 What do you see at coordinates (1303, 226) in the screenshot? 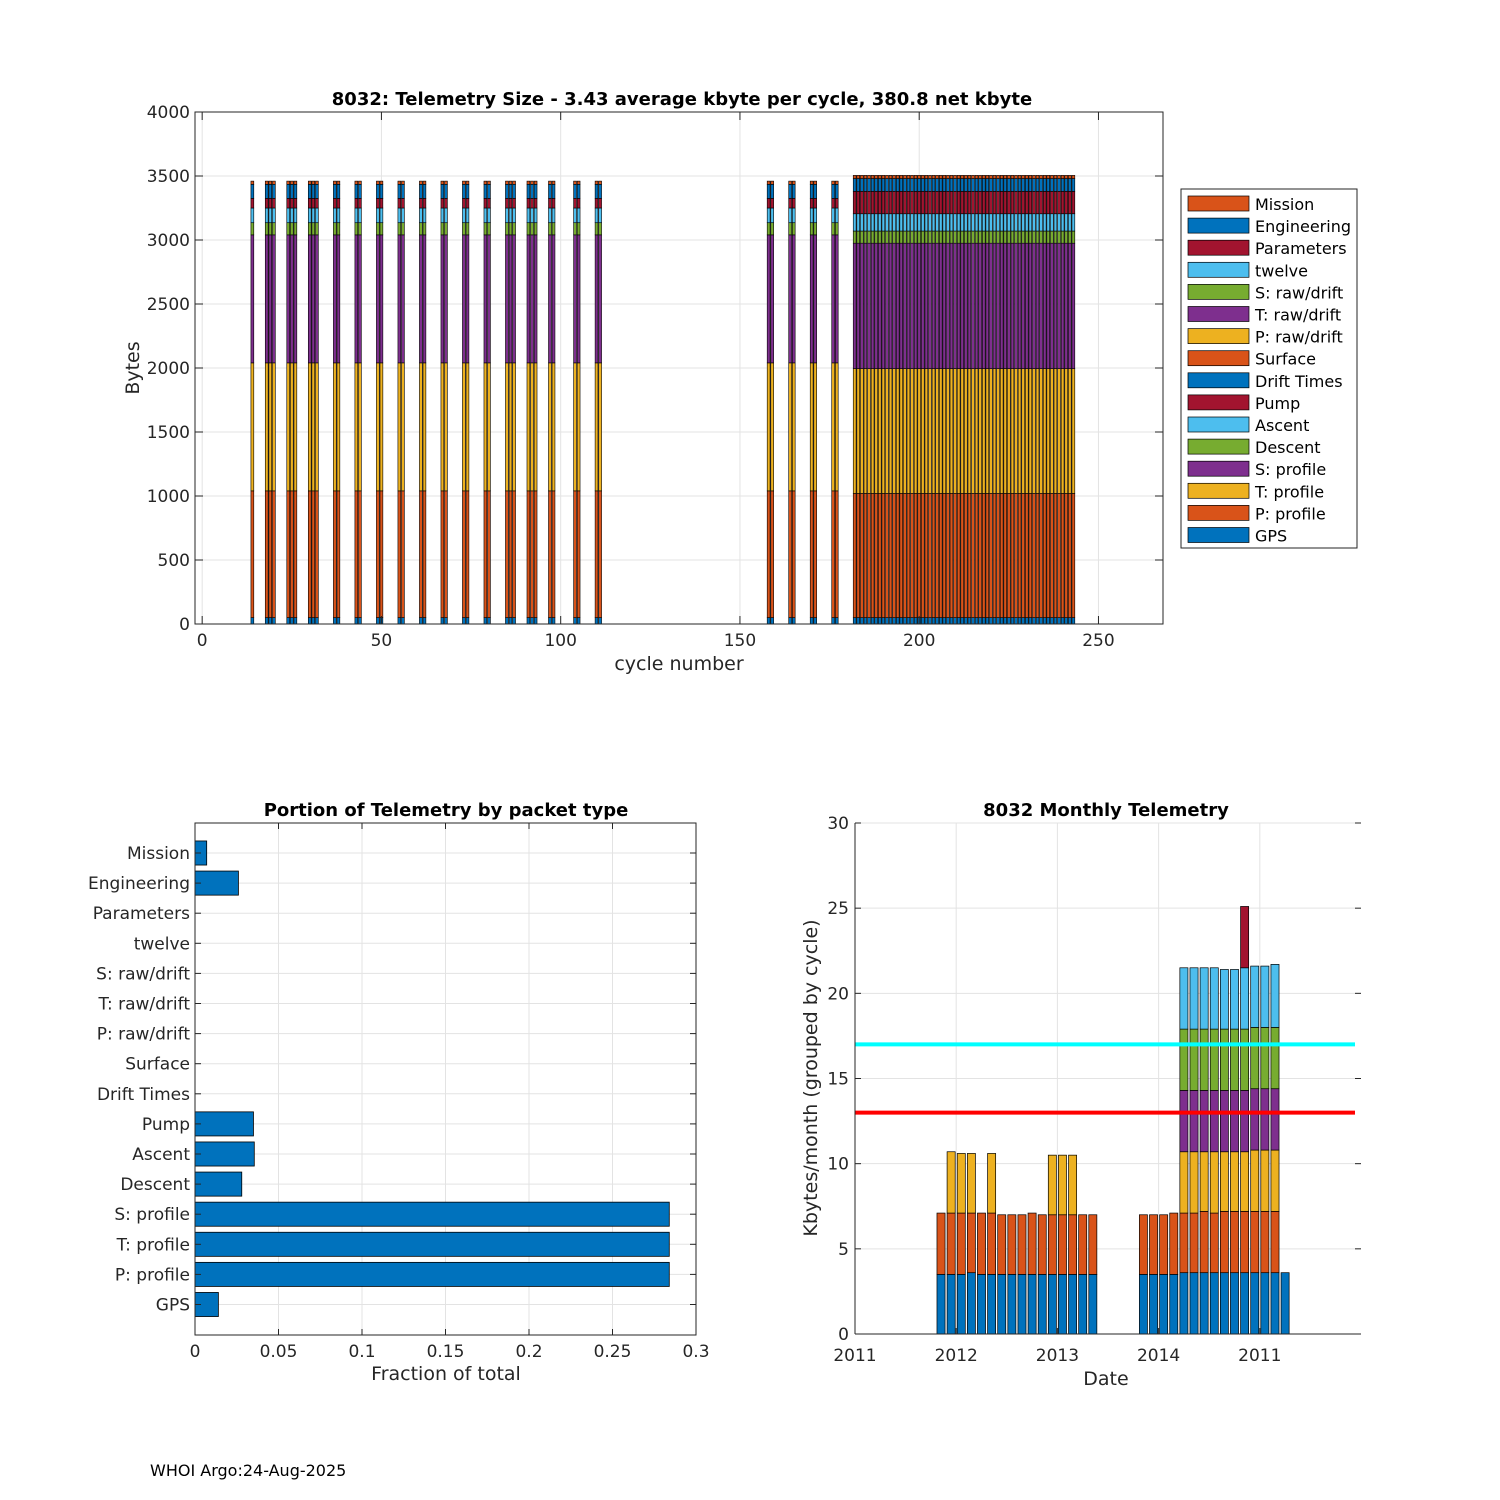
I see `legend-label: Engineering` at bounding box center [1303, 226].